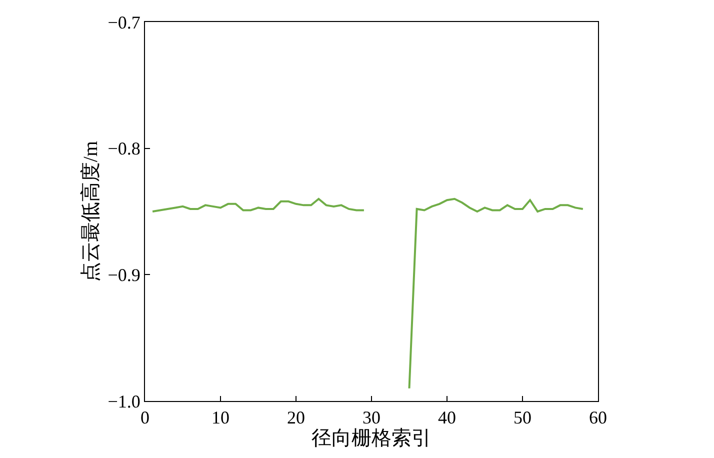 The width and height of the screenshot is (714, 458). Describe the element at coordinates (124, 22) in the screenshot. I see `y-tick-label: −0.7` at that location.